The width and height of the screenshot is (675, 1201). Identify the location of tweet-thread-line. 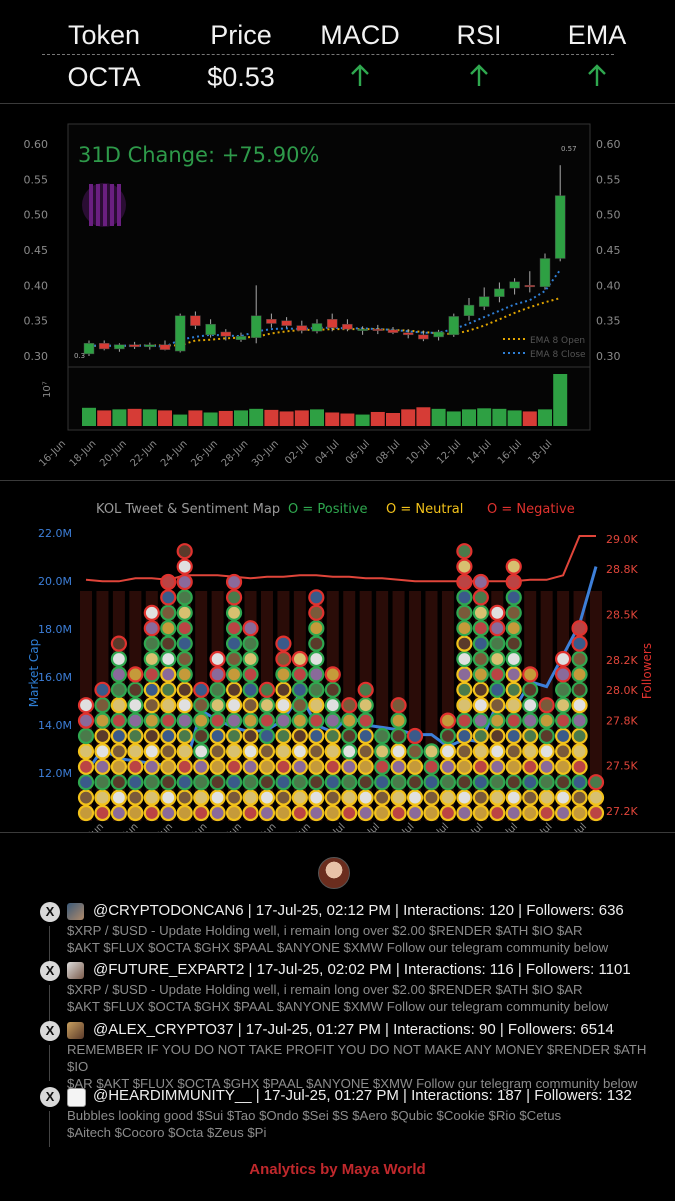
(49, 944).